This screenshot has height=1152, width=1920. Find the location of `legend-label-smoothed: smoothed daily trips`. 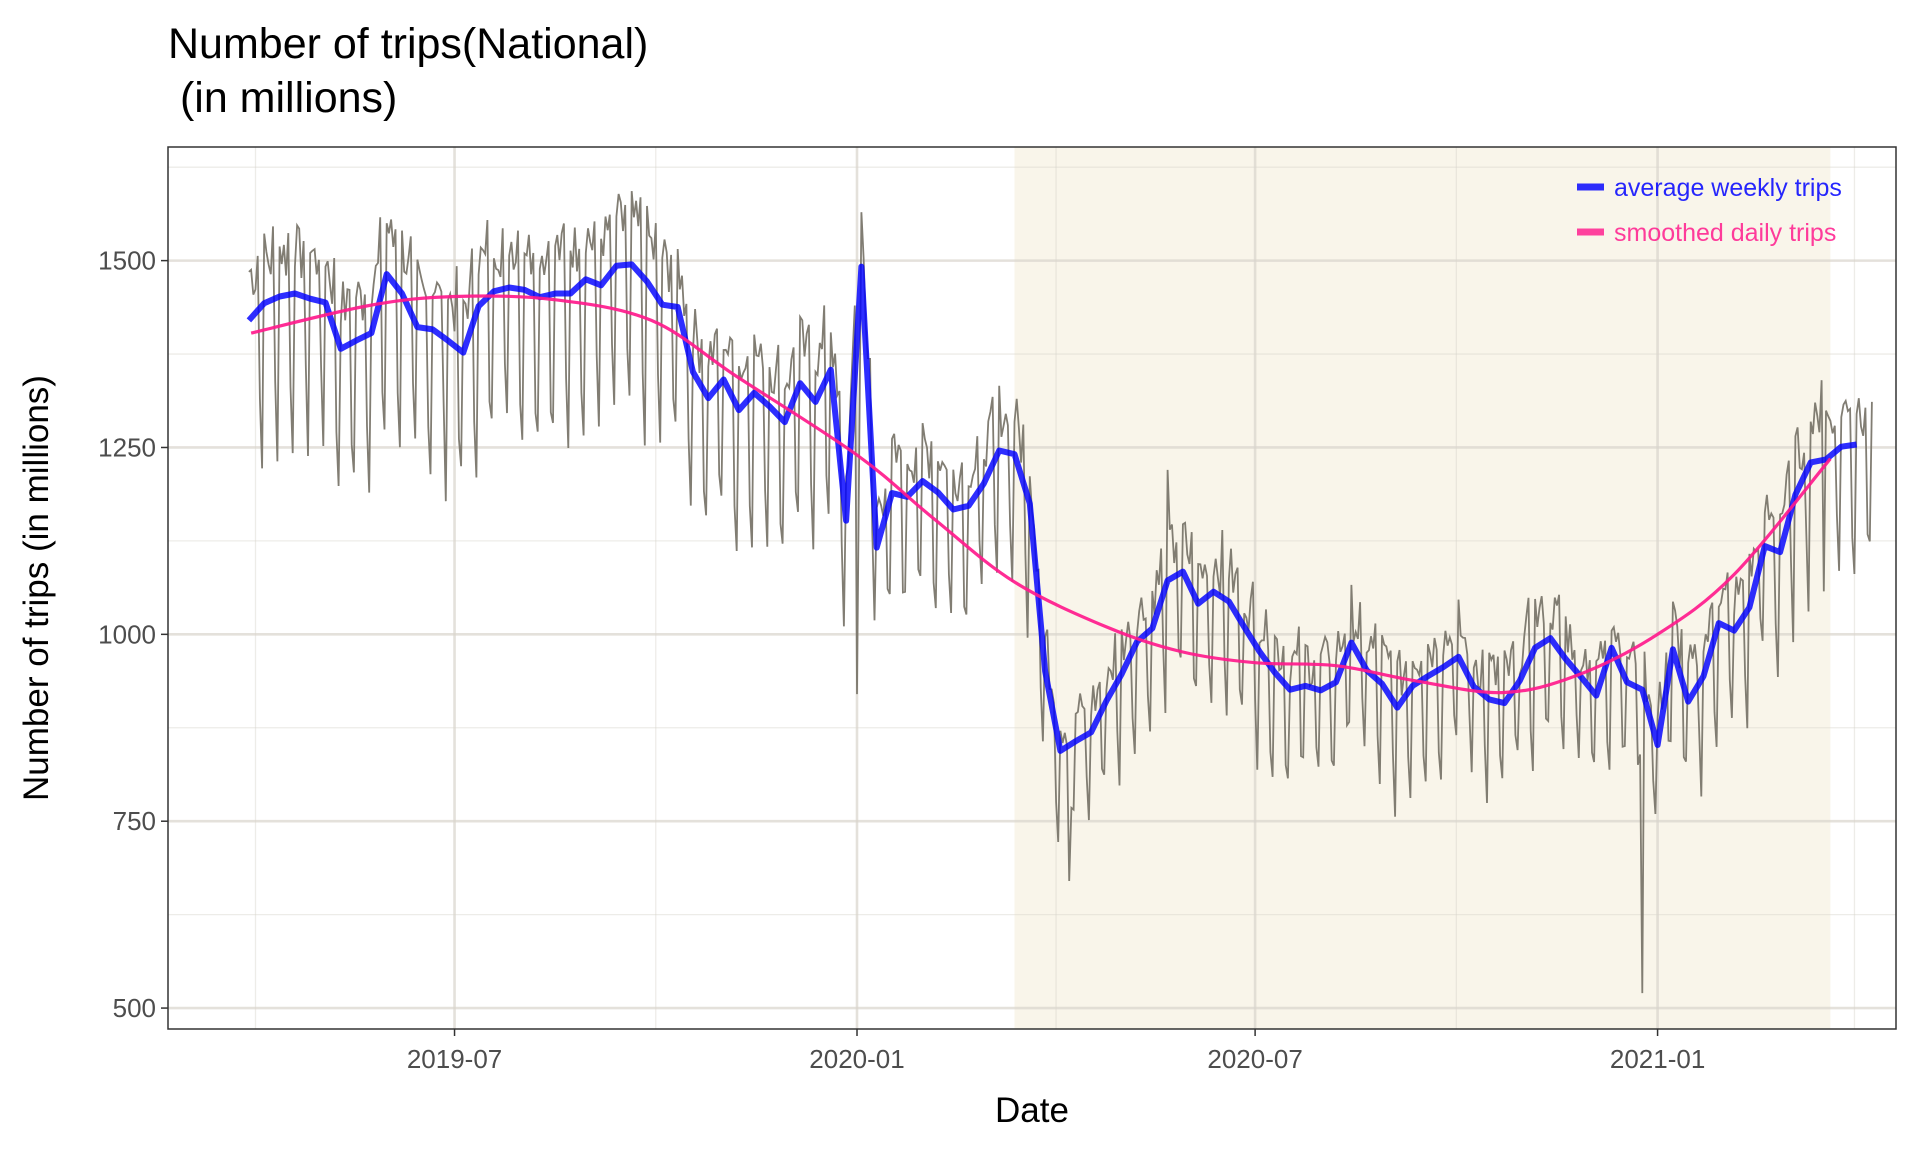

legend-label-smoothed: smoothed daily trips is located at coordinates (1725, 233).